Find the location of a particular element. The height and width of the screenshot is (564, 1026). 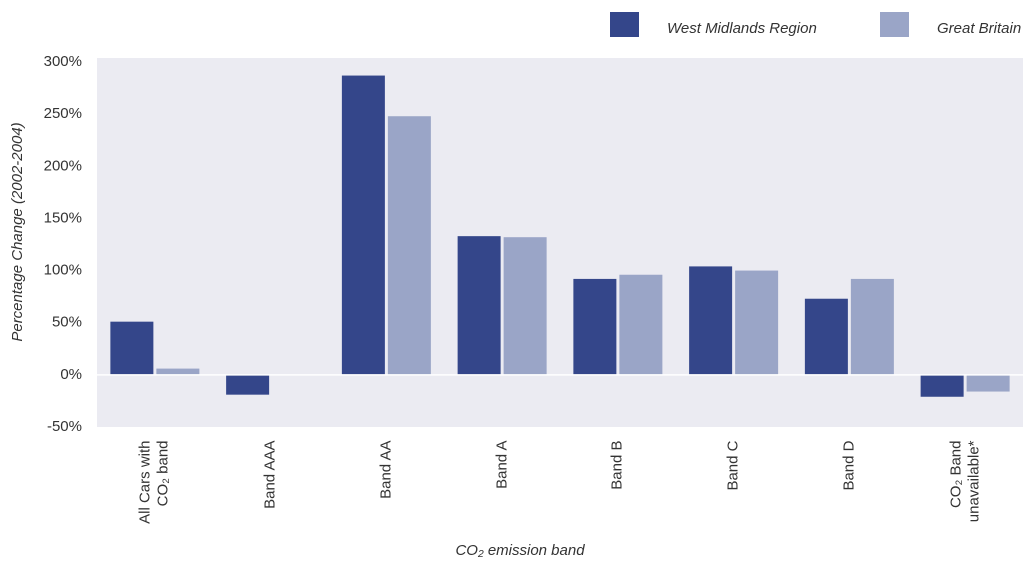

x-tick-label: Band D is located at coordinates (849, 465).